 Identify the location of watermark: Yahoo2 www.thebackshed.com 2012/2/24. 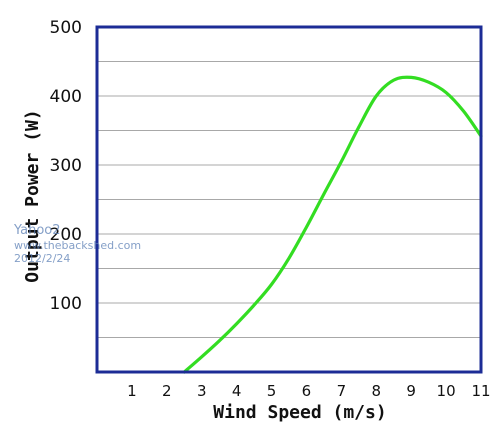
(77, 244).